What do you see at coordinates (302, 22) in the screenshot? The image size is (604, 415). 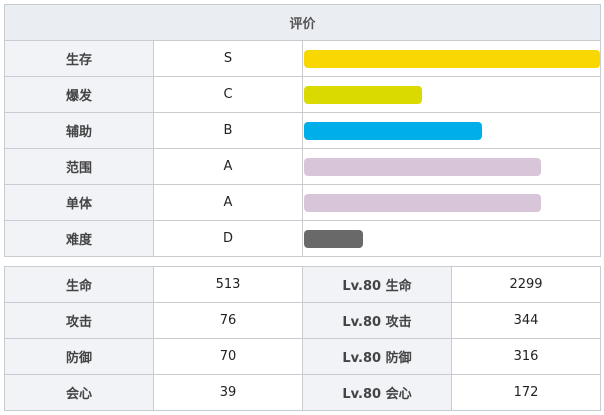 I see `rating-header: 评价` at bounding box center [302, 22].